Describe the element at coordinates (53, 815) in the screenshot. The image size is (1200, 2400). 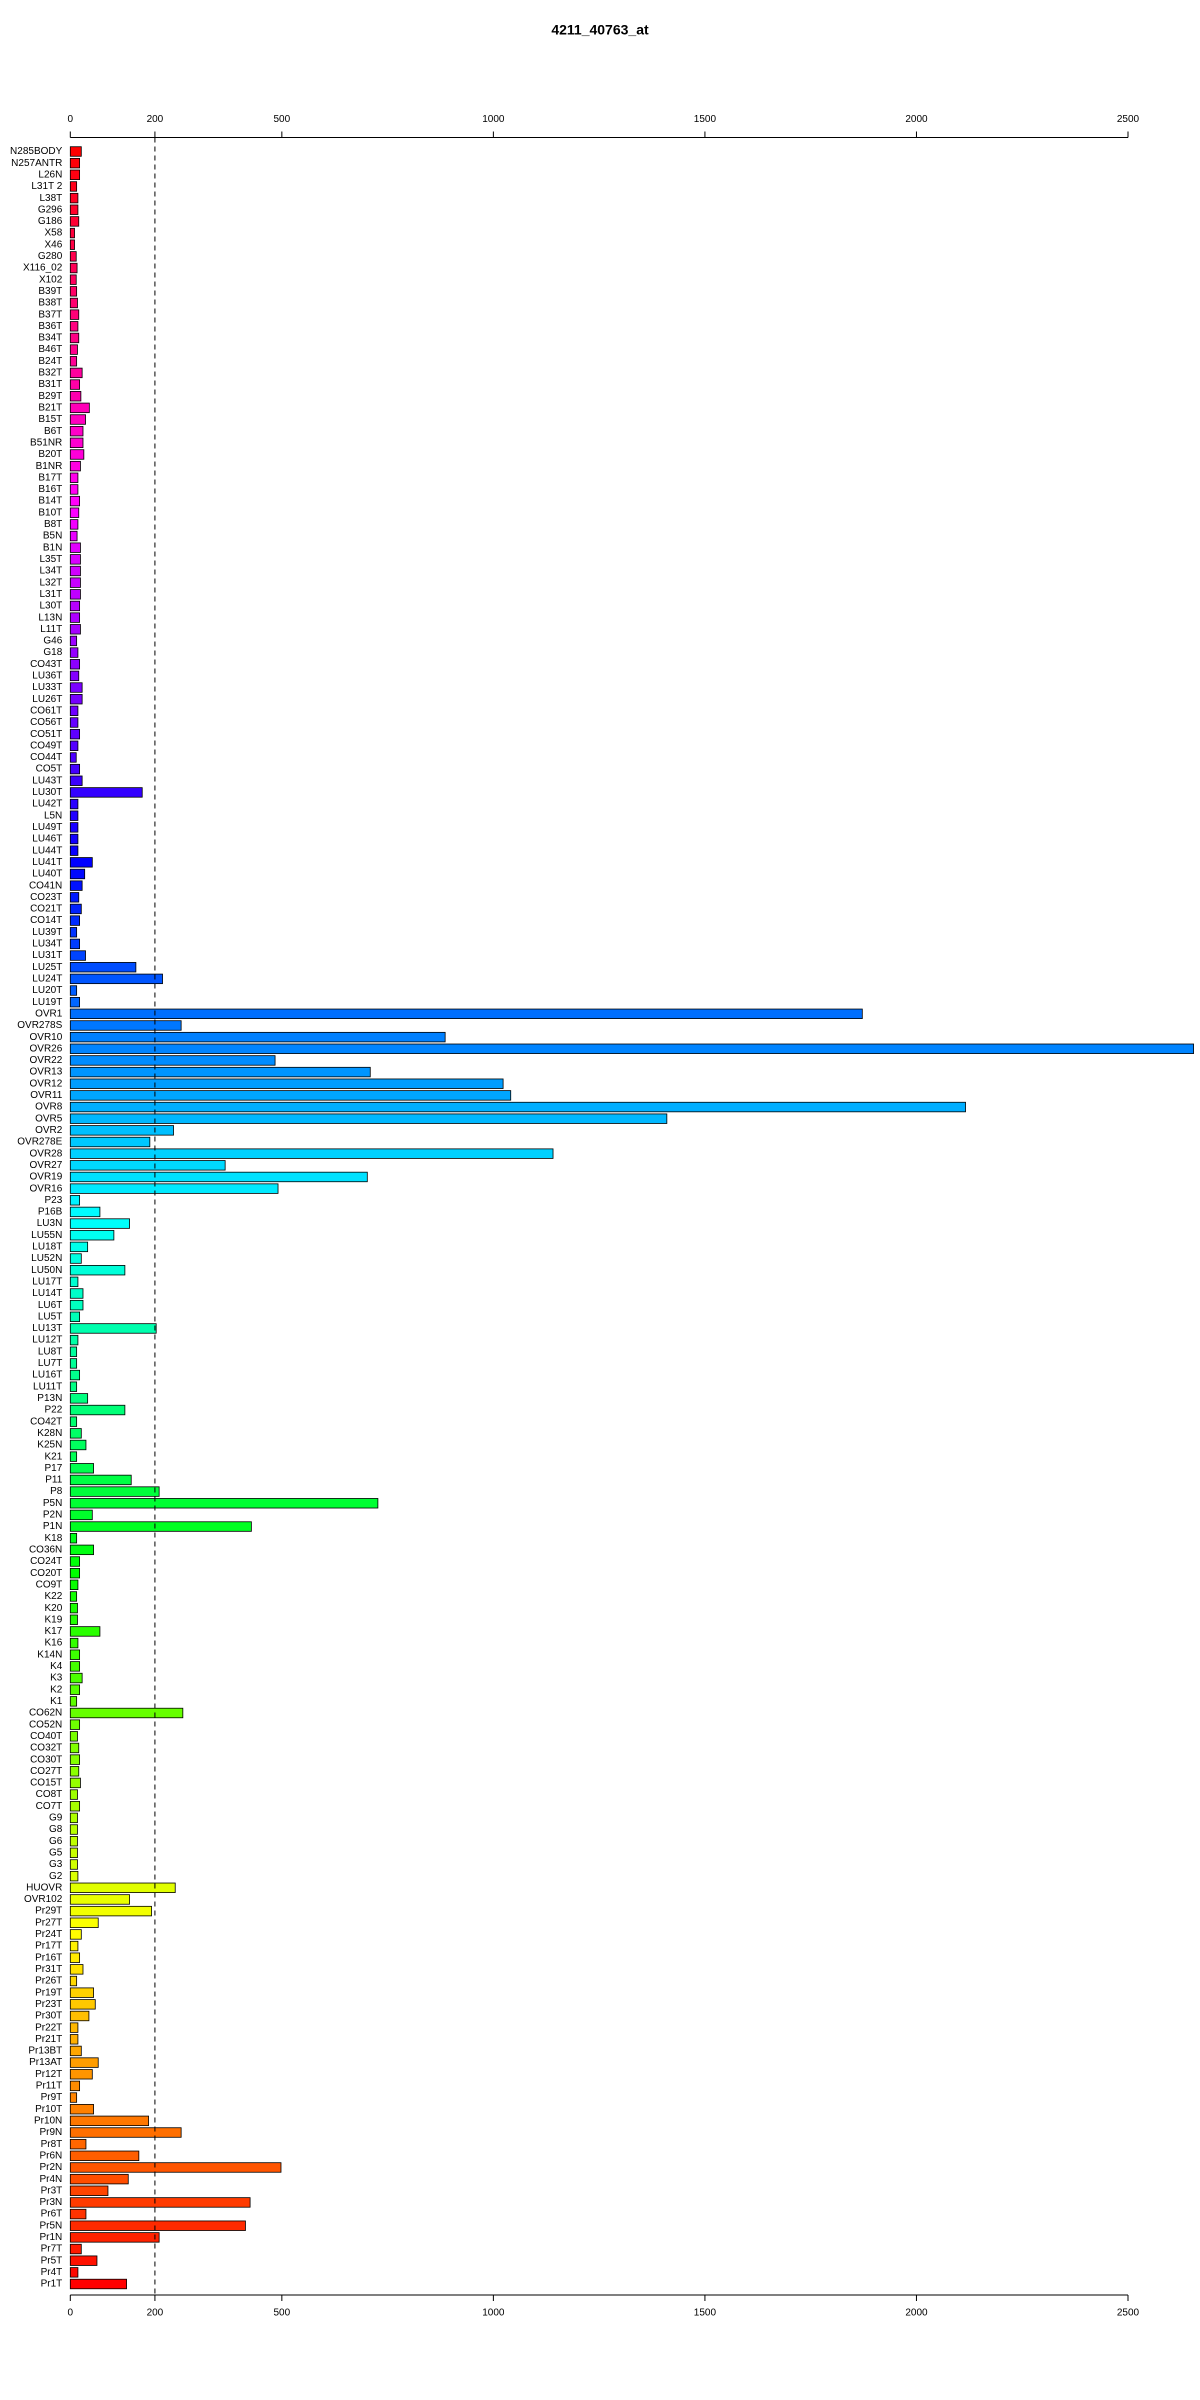
I see `y-tick-label: L5N` at that location.